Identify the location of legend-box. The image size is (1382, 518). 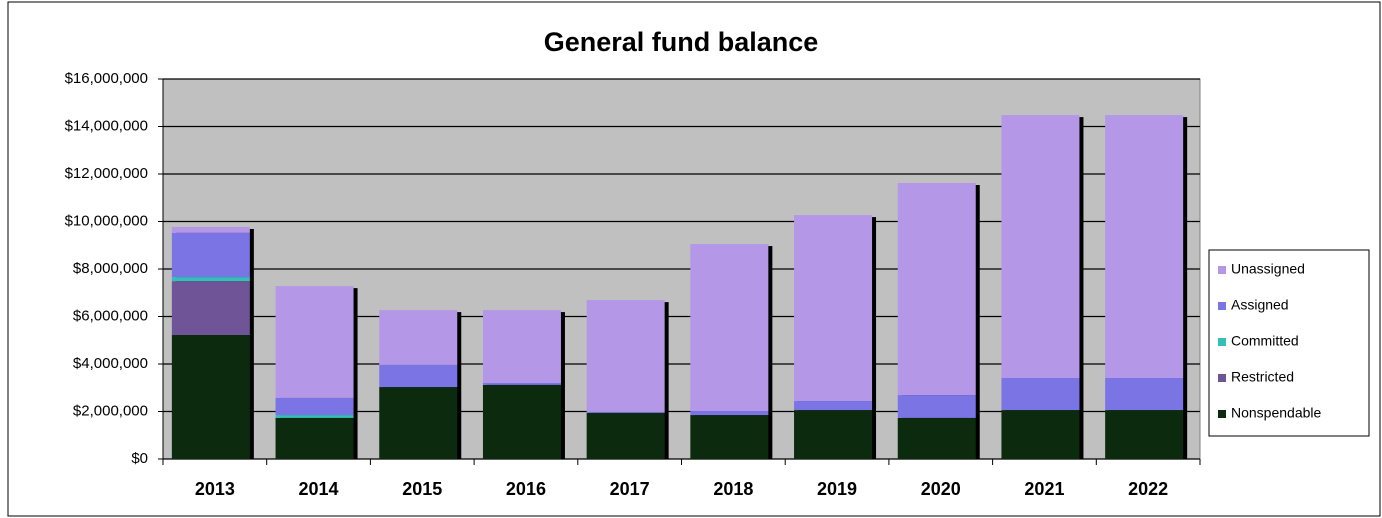
(1289, 343).